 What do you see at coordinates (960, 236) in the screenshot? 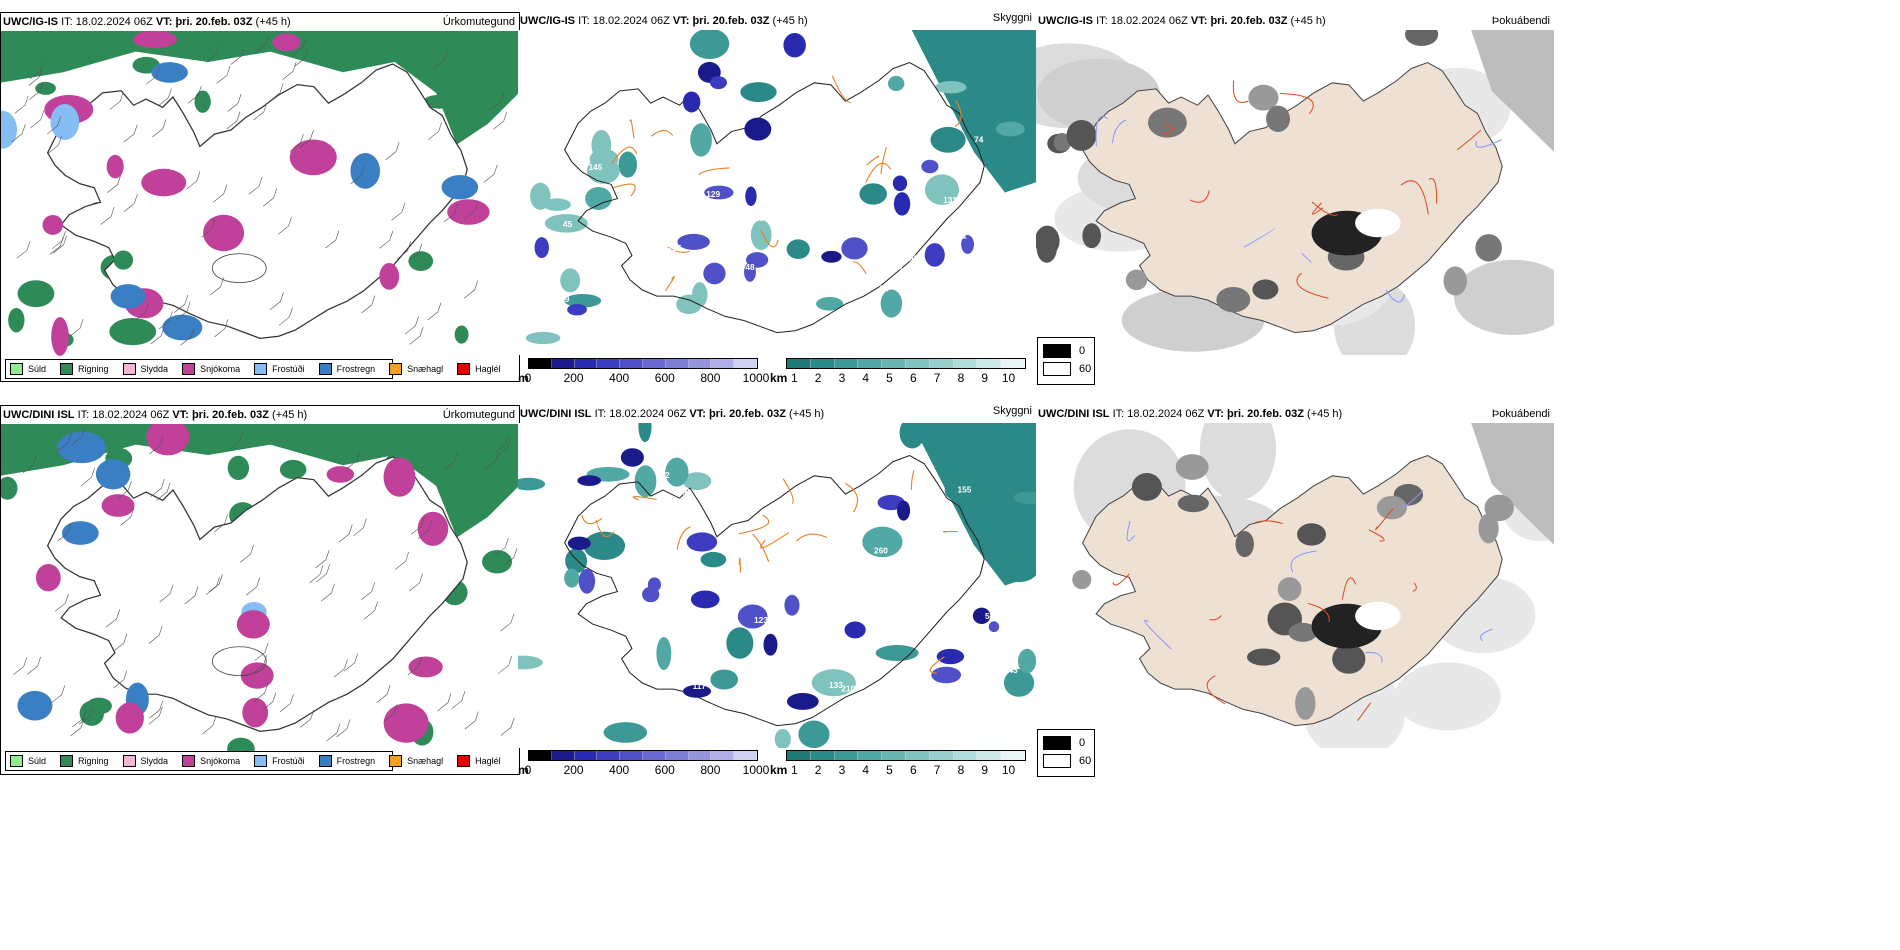
I see `cloud-base-value: 141` at bounding box center [960, 236].